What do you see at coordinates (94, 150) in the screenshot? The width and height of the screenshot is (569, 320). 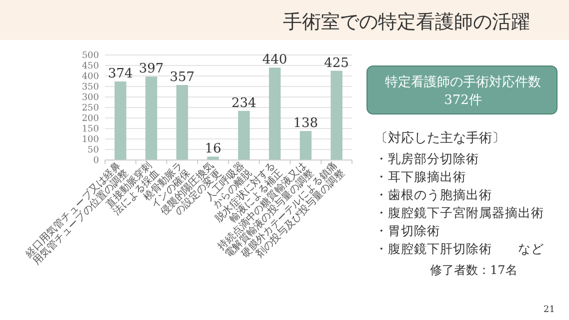 I see `y-tick-label: 50` at bounding box center [94, 150].